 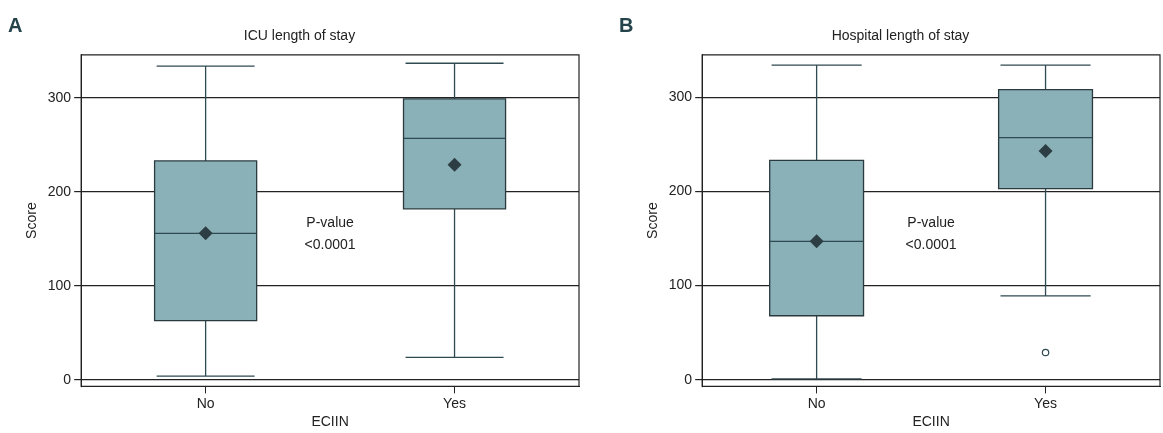 I want to click on chart-title: ICU length of stay, so click(x=299, y=35).